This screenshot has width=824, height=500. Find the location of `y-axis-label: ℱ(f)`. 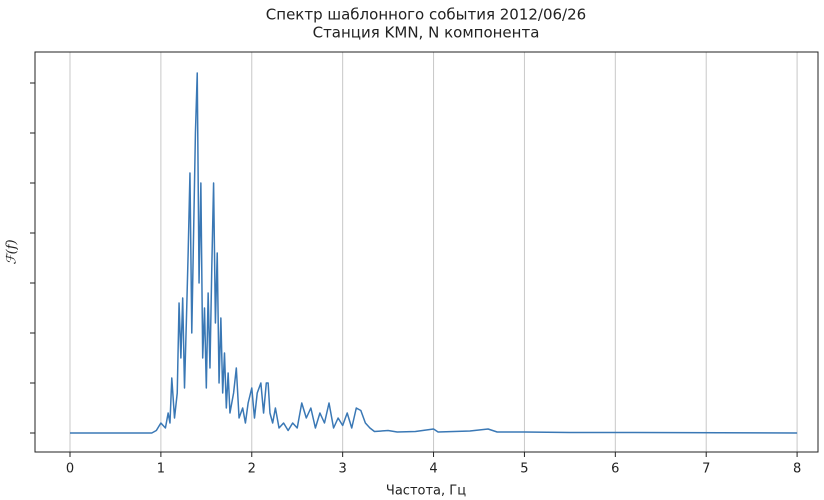

y-axis-label: ℱ(f) is located at coordinates (12, 251).